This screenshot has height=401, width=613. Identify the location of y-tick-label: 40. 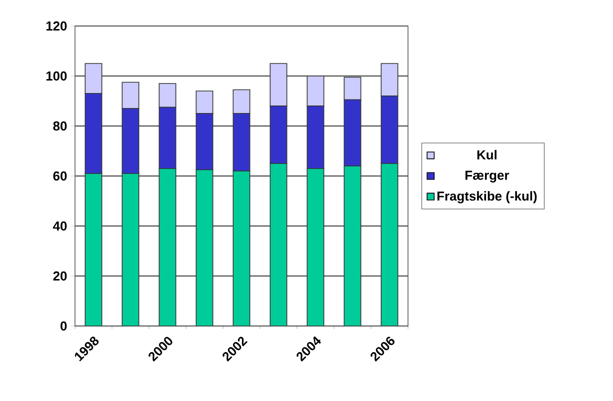
(60, 226).